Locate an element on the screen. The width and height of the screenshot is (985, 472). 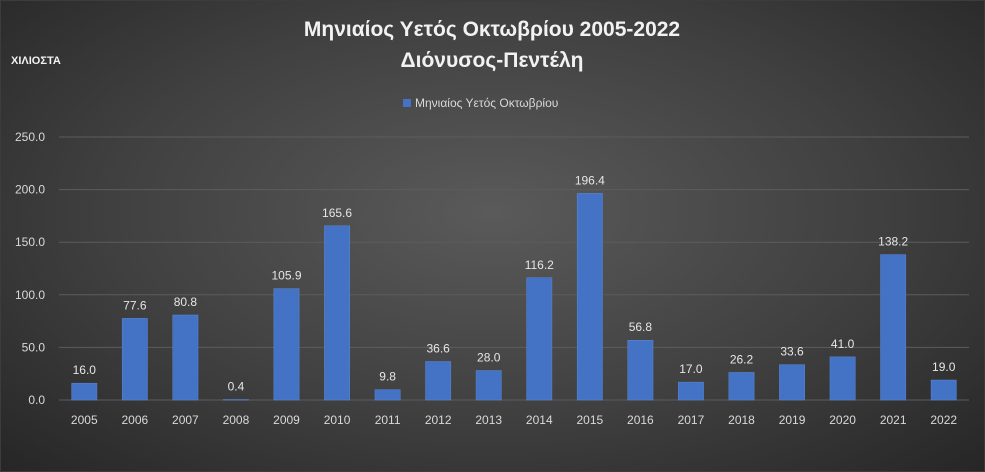
chart-title: Μηνιαίος Υετός Οκτωβρίου 2005-2022 is located at coordinates (492, 29).